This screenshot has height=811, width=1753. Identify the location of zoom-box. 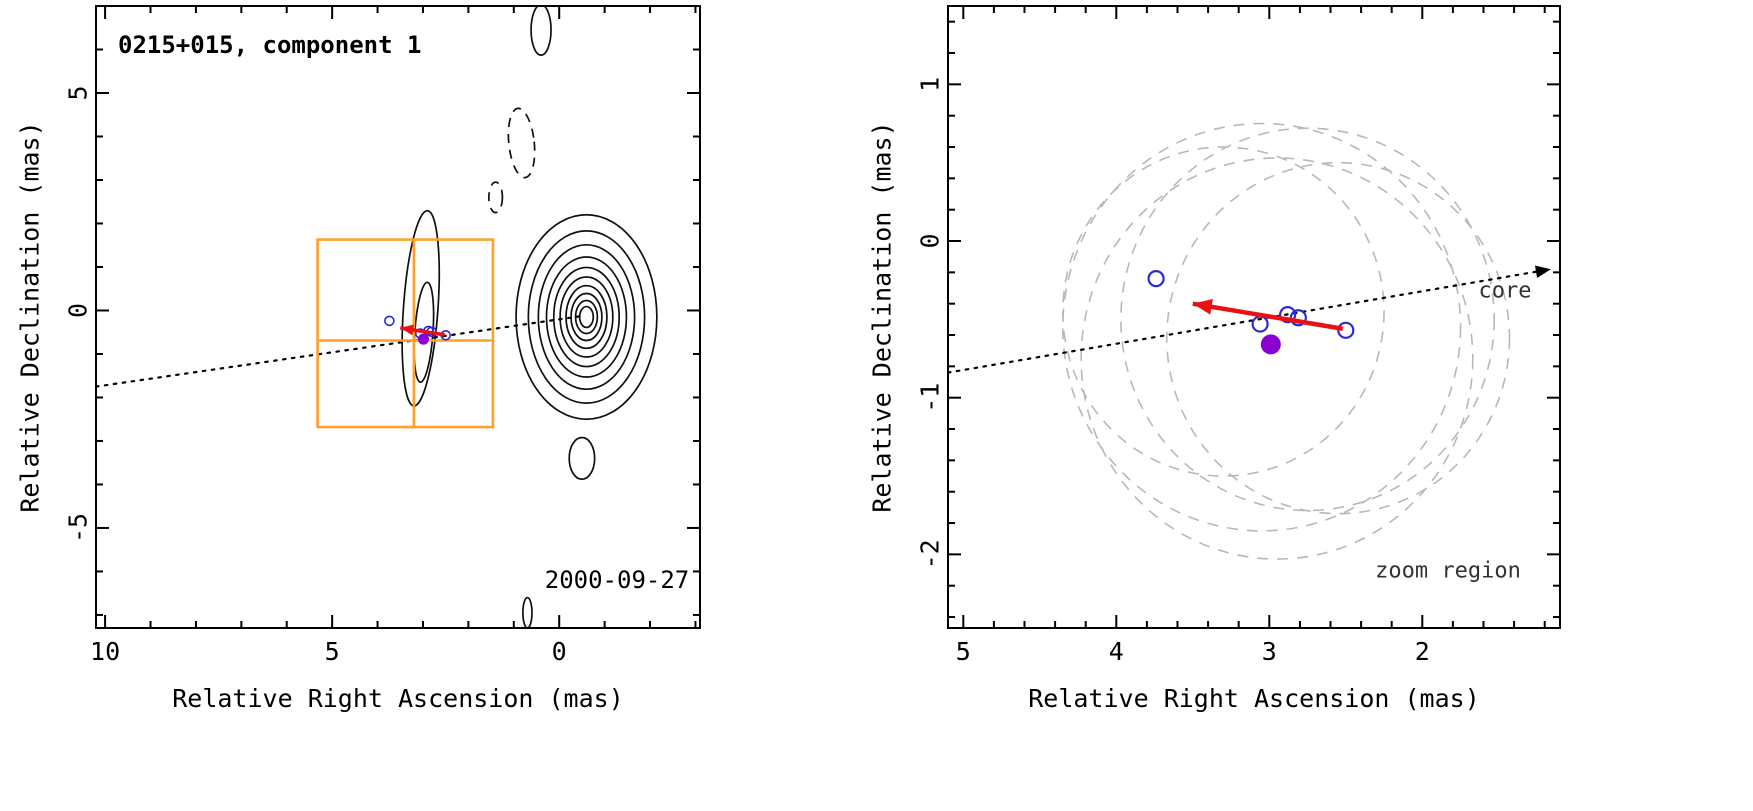
(405, 333).